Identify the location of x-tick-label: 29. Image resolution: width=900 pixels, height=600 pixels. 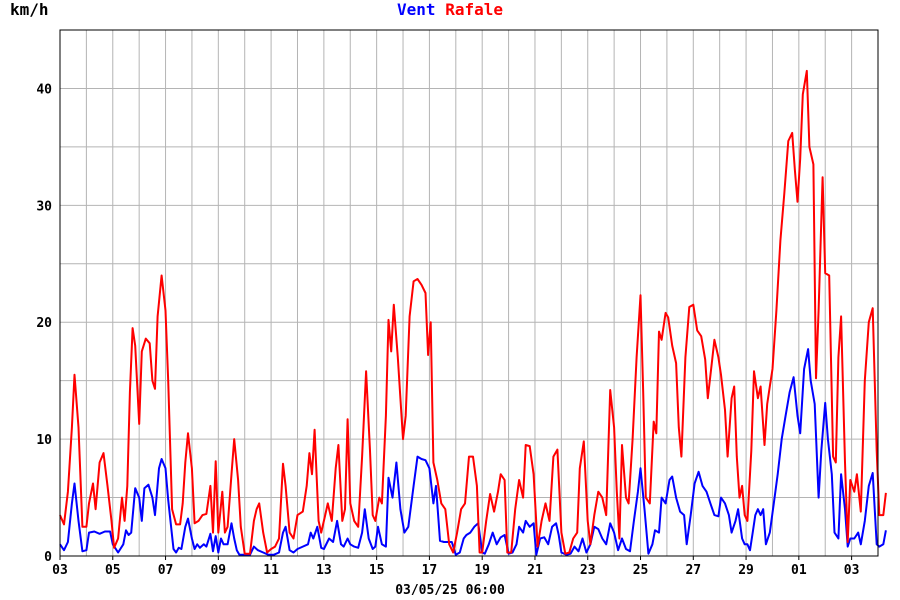
(746, 570).